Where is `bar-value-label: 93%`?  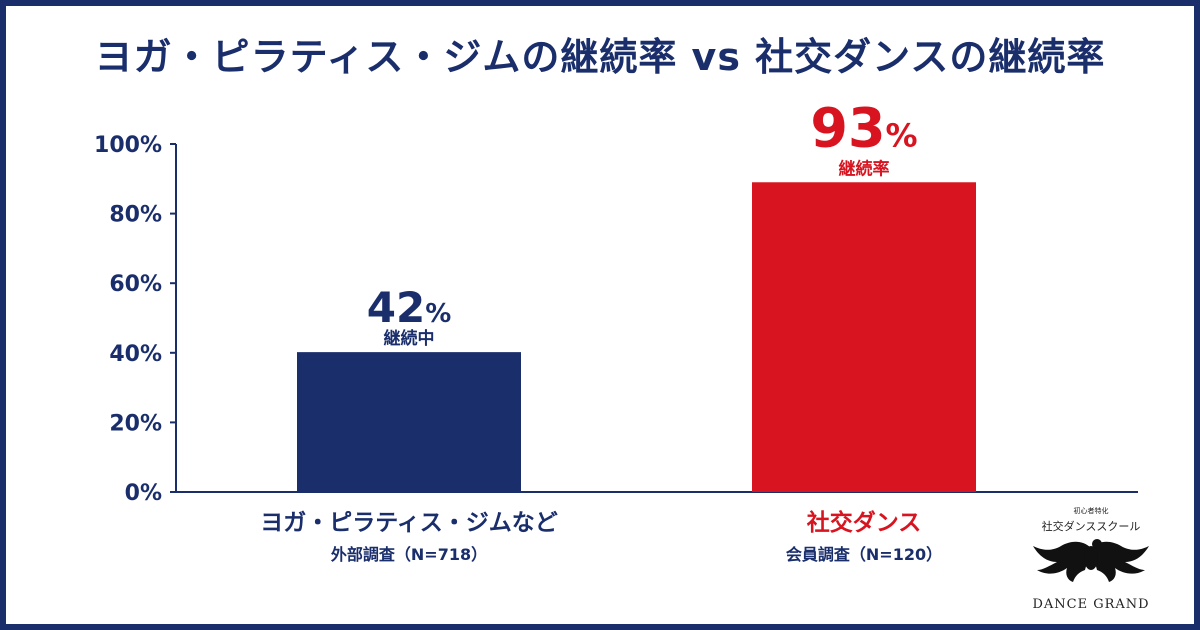
bar-value-label: 93% is located at coordinates (863, 127).